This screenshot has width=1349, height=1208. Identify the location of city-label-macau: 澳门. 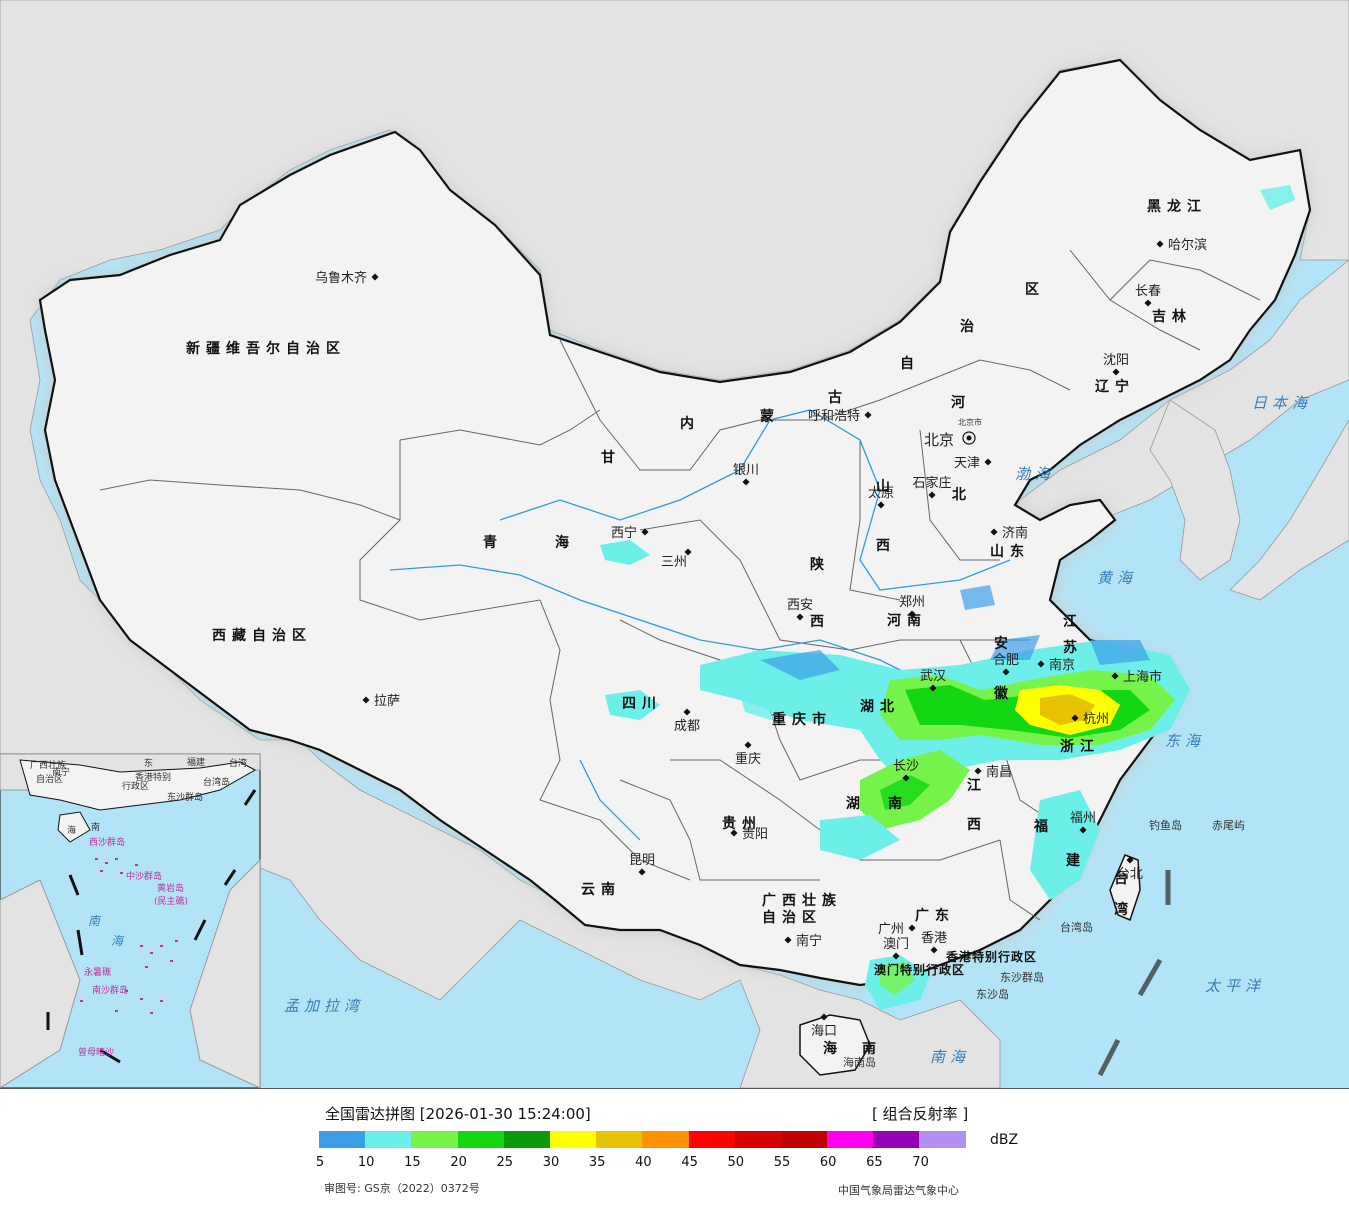
(896, 944).